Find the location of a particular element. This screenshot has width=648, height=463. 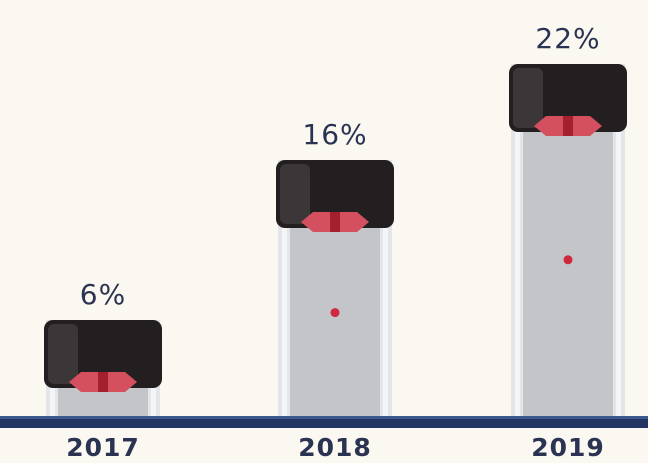

x-tick-label: 2019 is located at coordinates (568, 447).